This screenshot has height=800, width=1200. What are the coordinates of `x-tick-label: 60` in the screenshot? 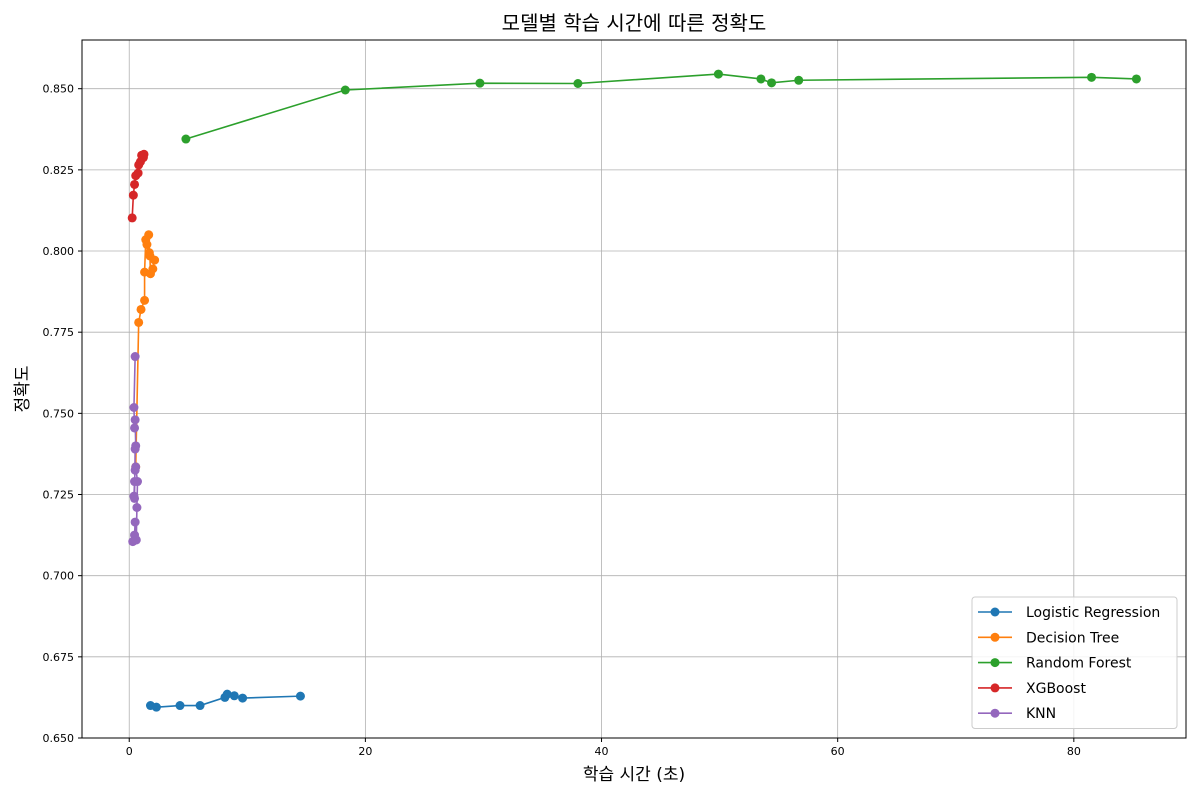 It's located at (838, 751).